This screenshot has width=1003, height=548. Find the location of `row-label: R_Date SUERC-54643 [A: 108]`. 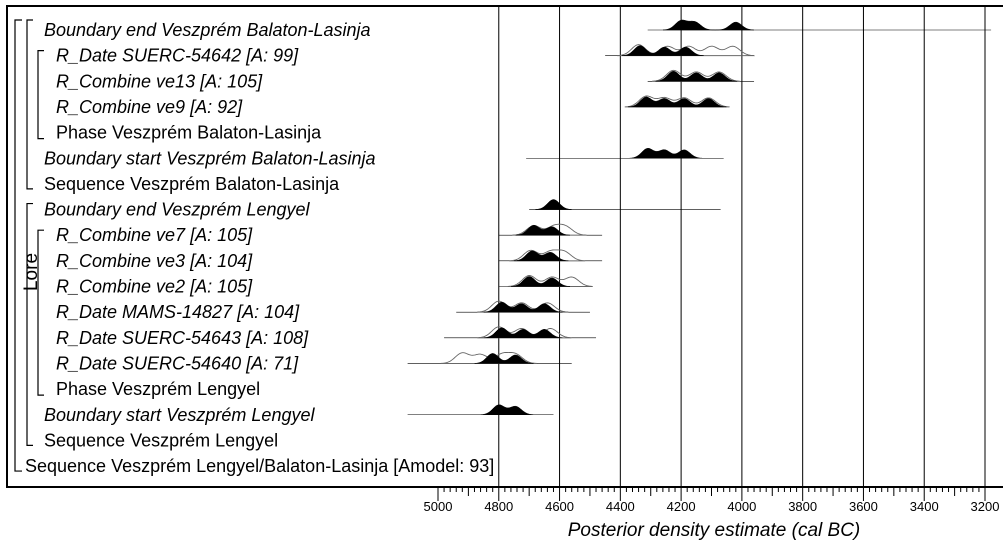

row-label: R_Date SUERC-54643 [A: 108] is located at coordinates (182, 338).